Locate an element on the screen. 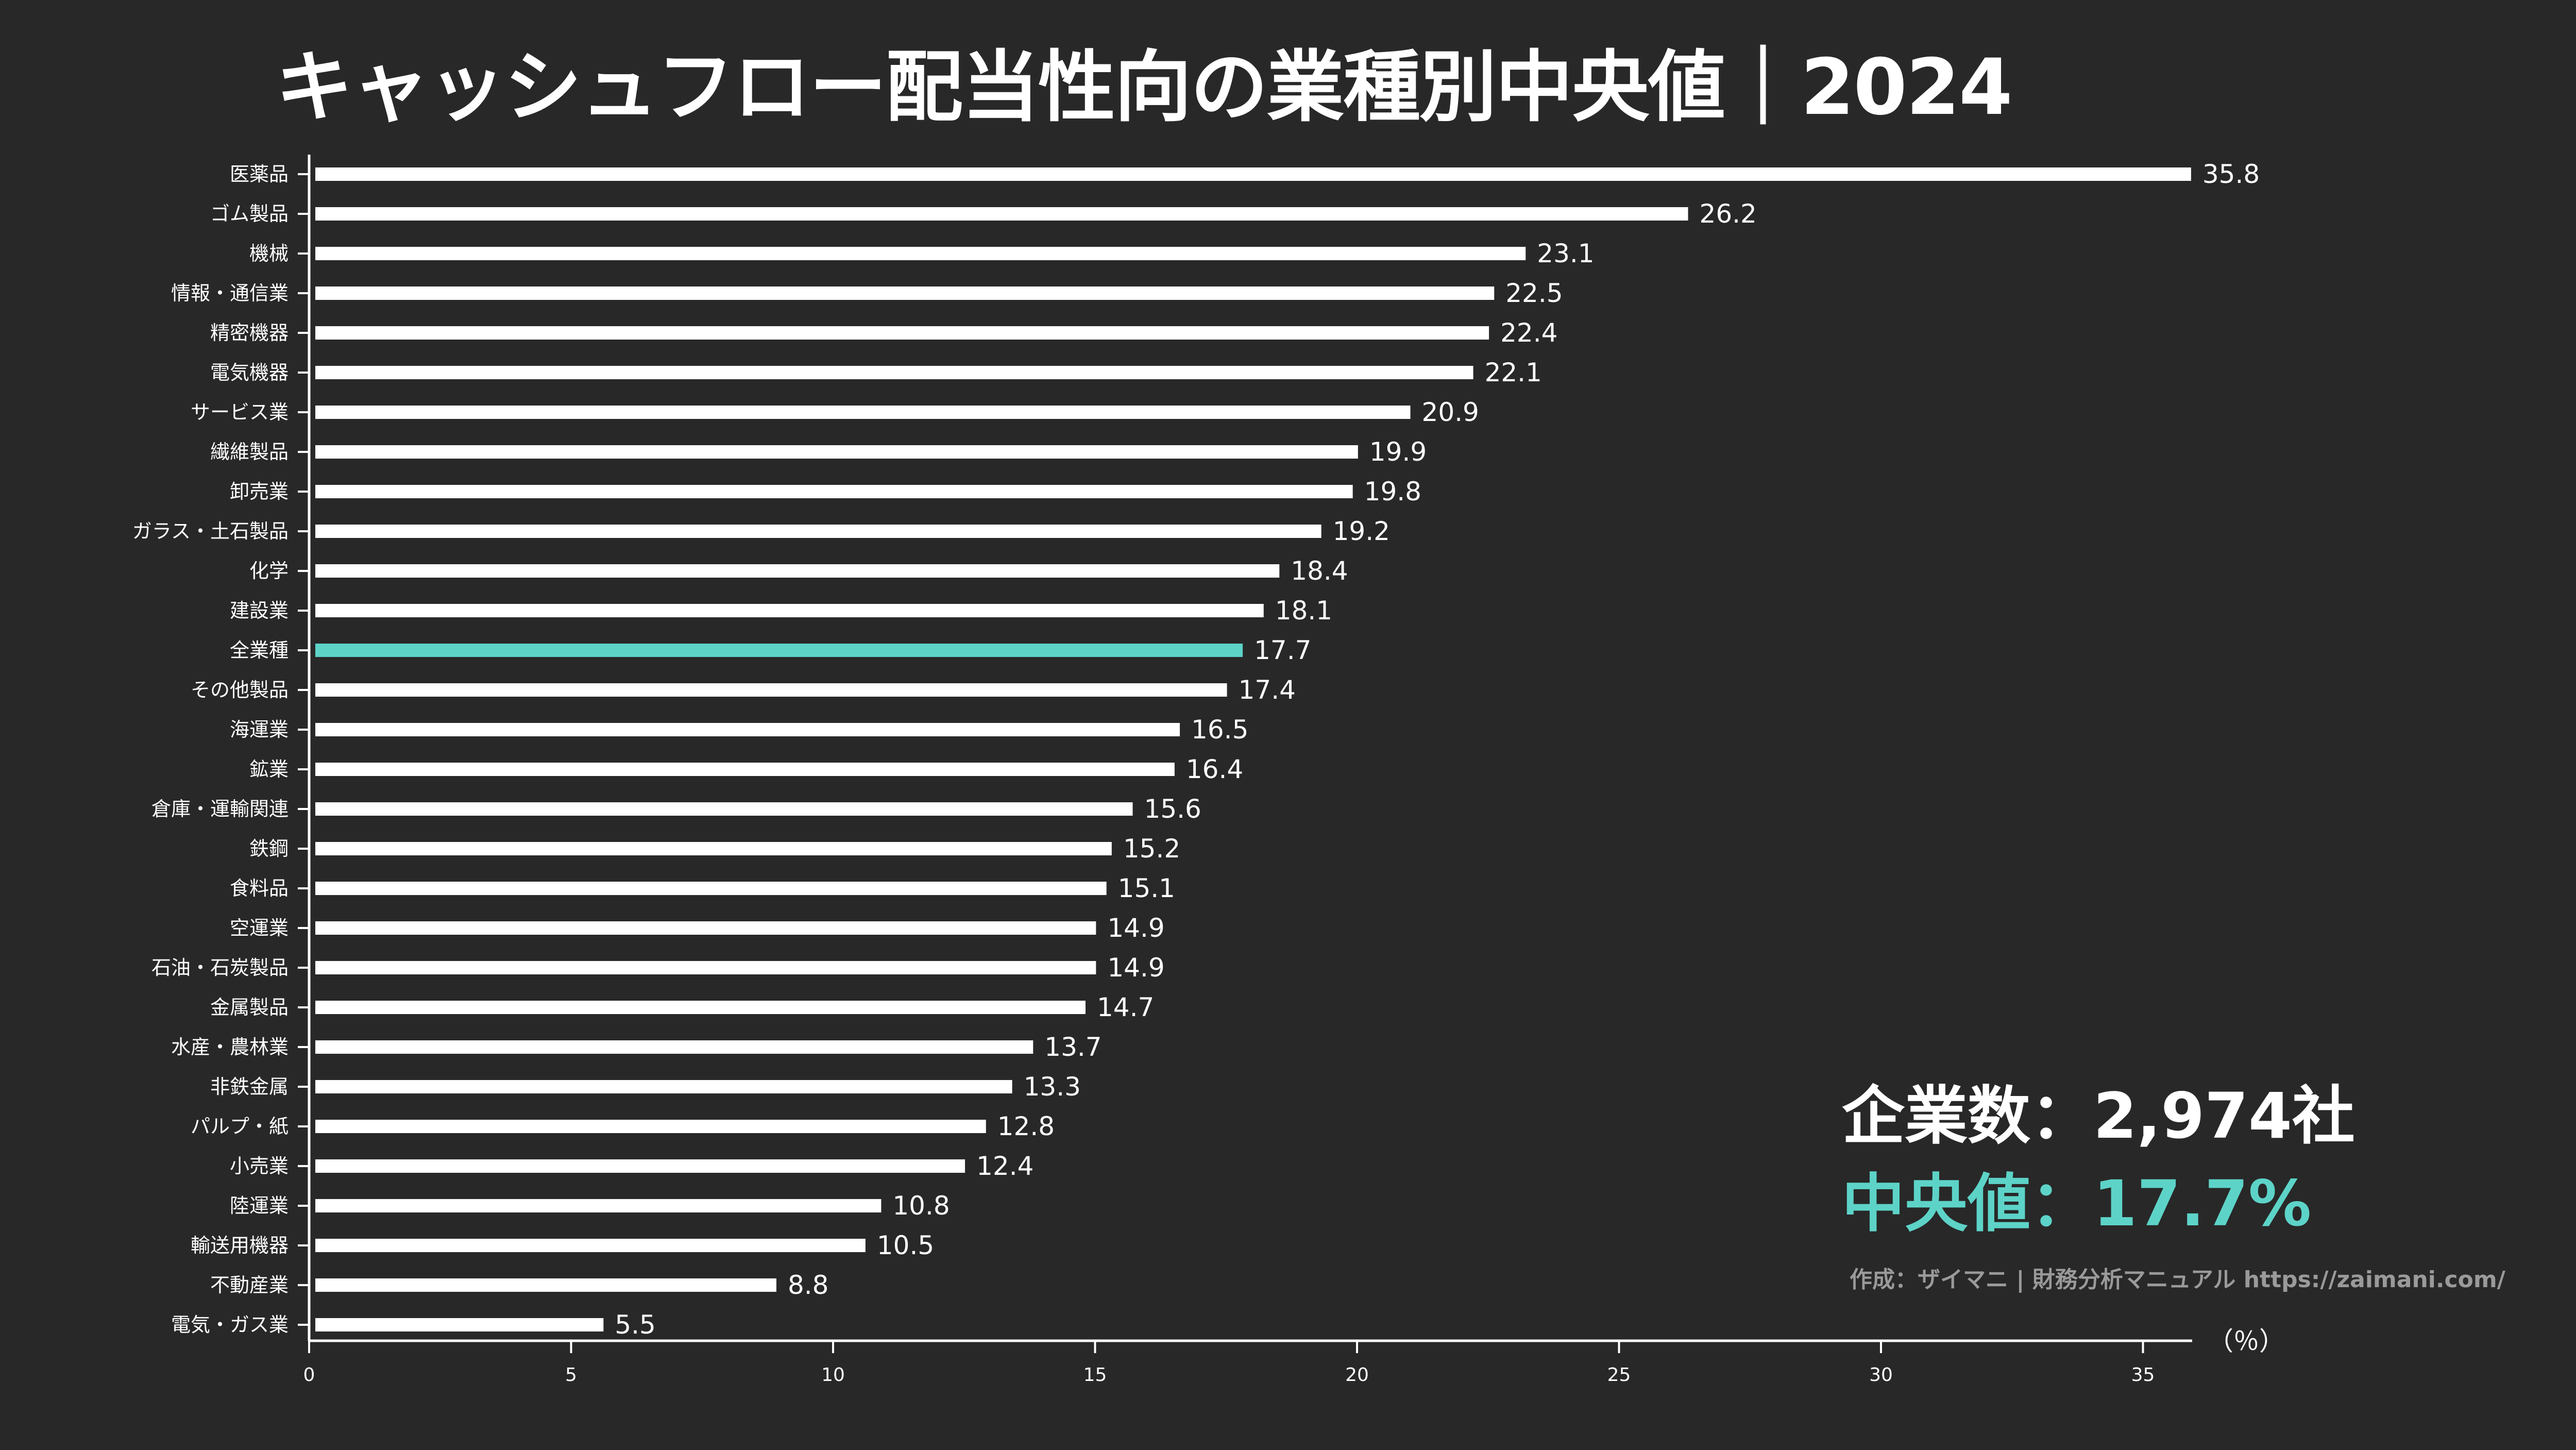 This screenshot has width=2576, height=1450. category-label: 卸売業 is located at coordinates (259, 491).